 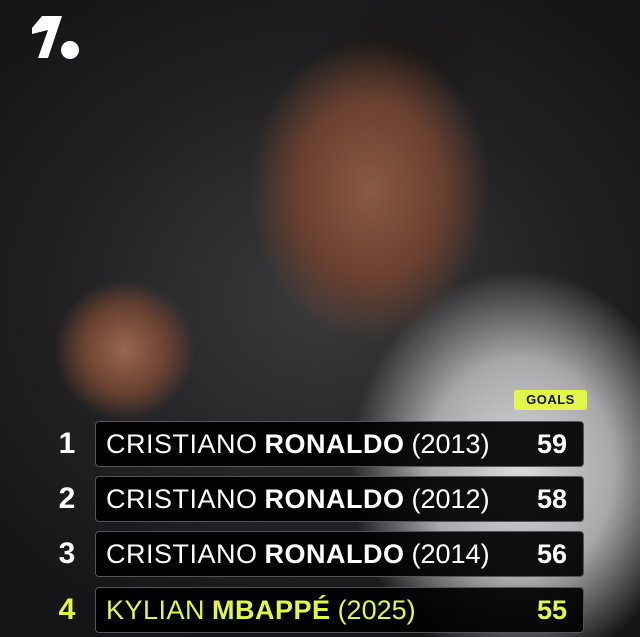 I want to click on rank-number-highlighted: 4, so click(x=67, y=609).